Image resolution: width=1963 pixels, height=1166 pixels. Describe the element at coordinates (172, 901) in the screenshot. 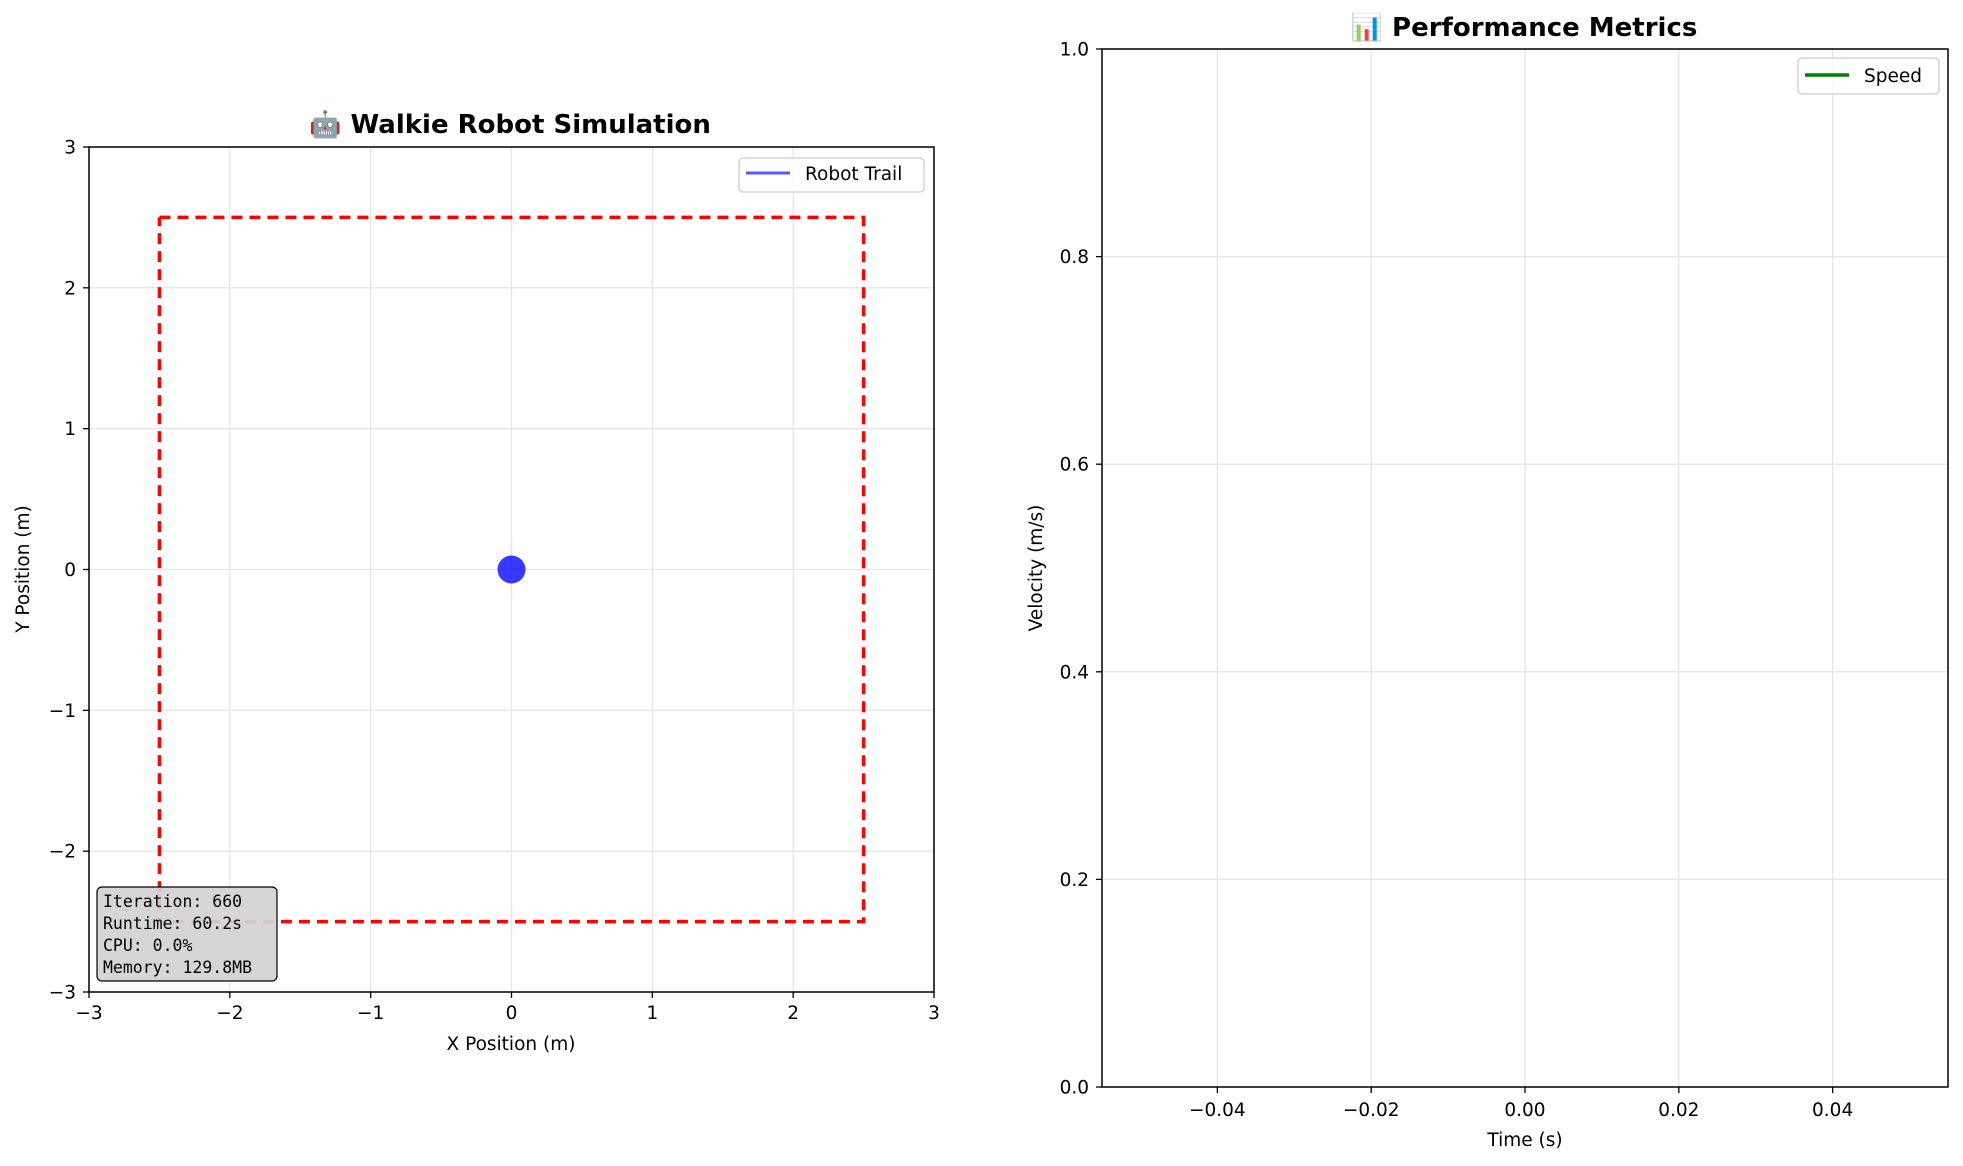

I see `info-iteration: Iteration: 660` at that location.